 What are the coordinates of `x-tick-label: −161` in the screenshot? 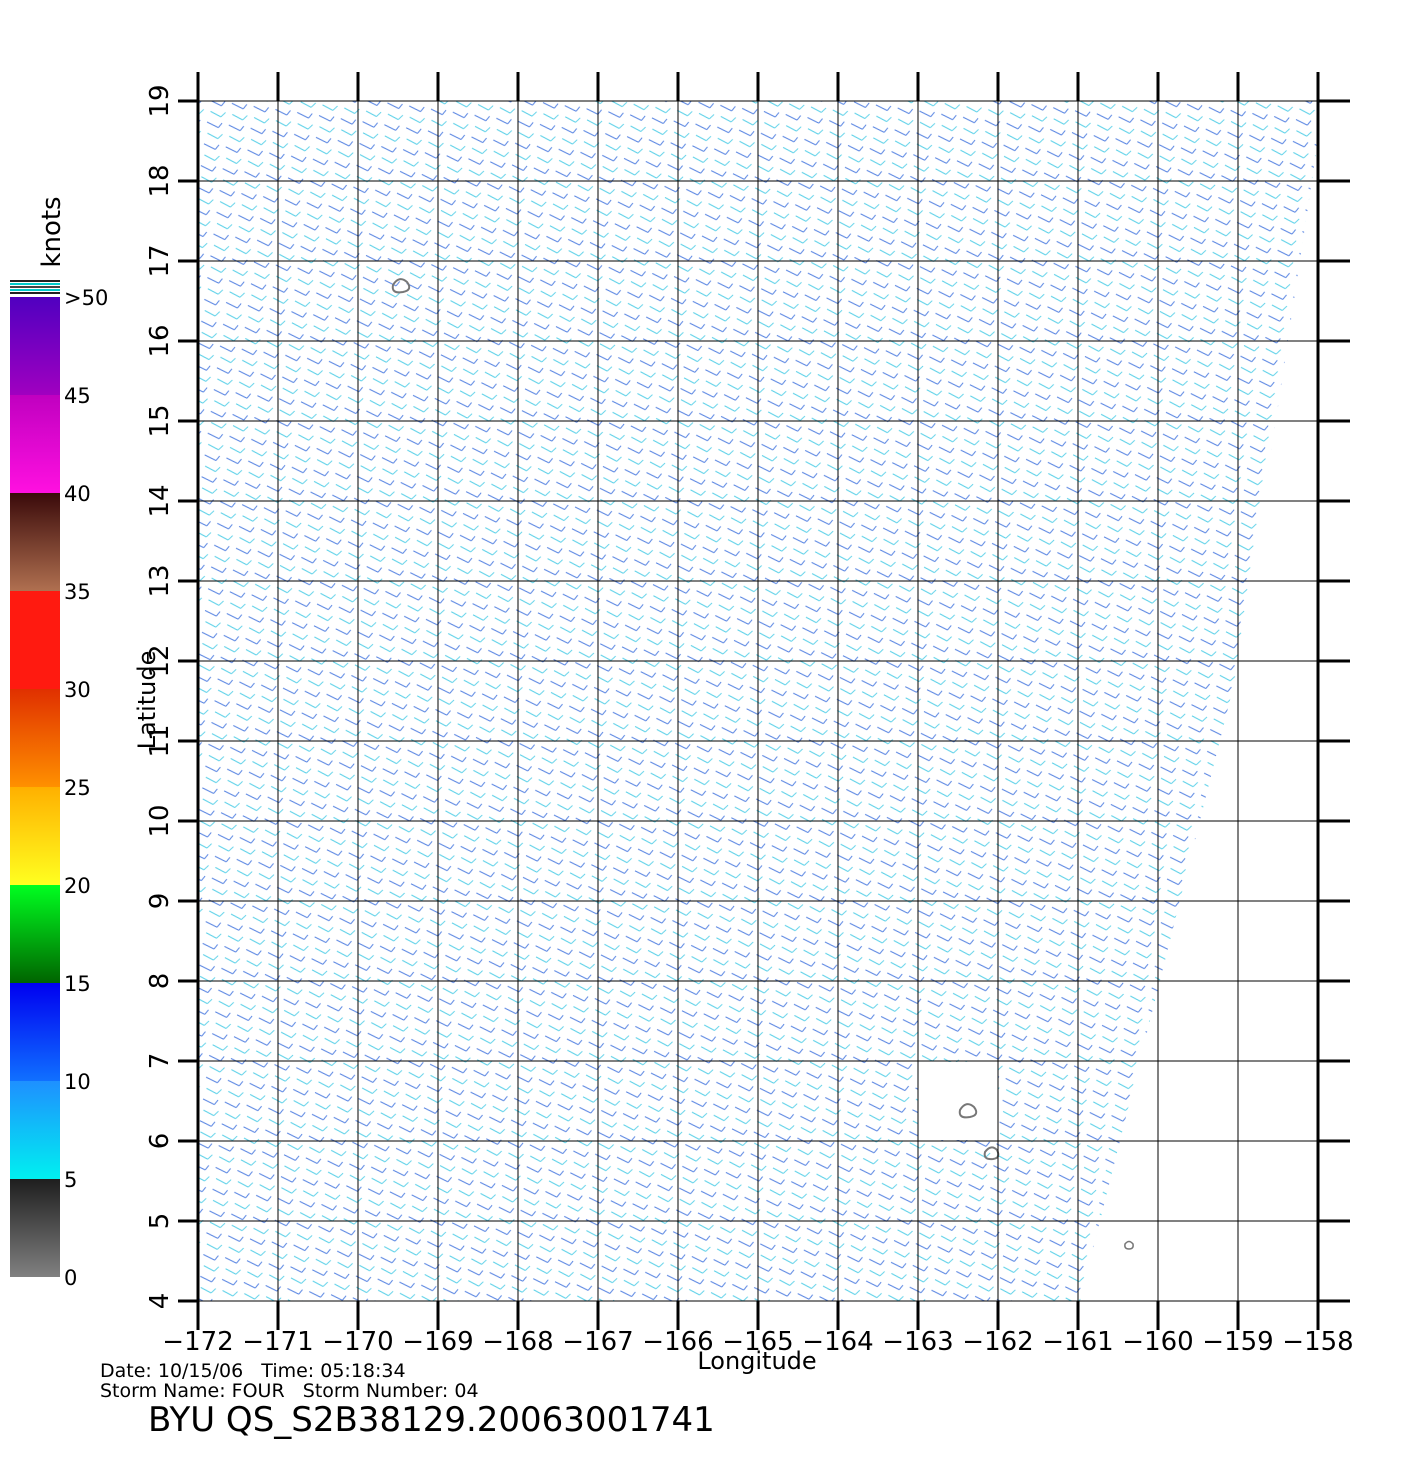 It's located at (1077, 1342).